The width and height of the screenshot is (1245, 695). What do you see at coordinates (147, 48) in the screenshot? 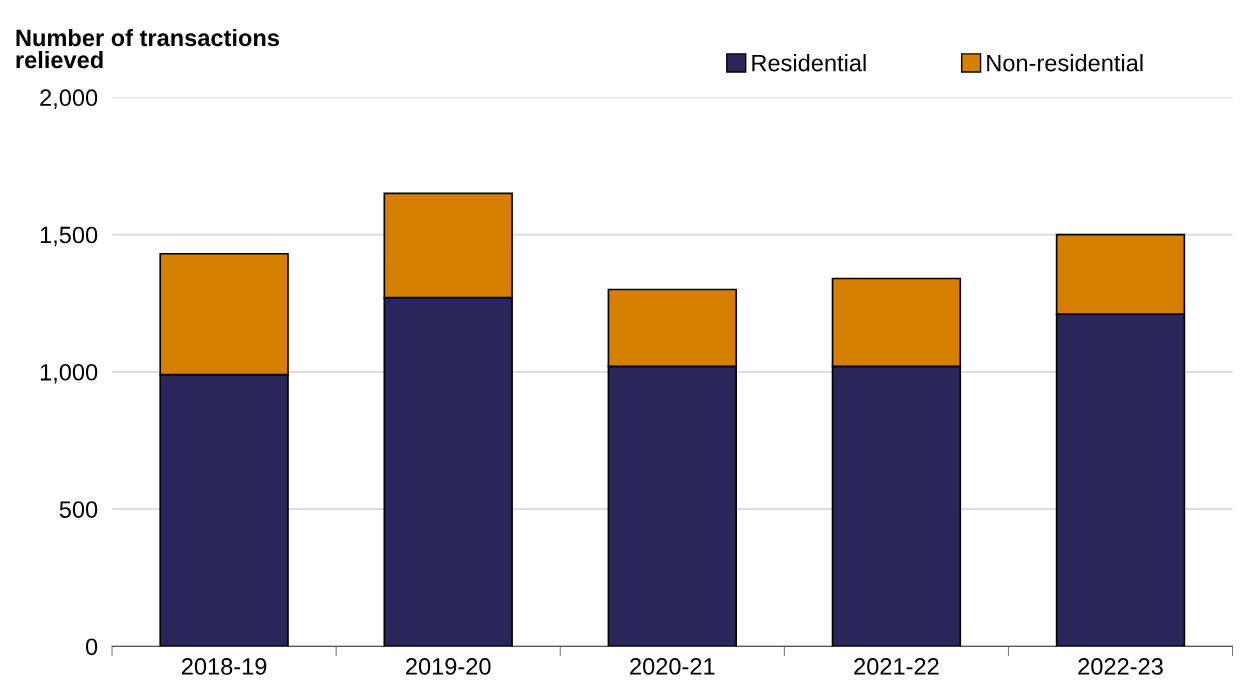
I see `y-axis-title: Number of transactions relieved` at bounding box center [147, 48].